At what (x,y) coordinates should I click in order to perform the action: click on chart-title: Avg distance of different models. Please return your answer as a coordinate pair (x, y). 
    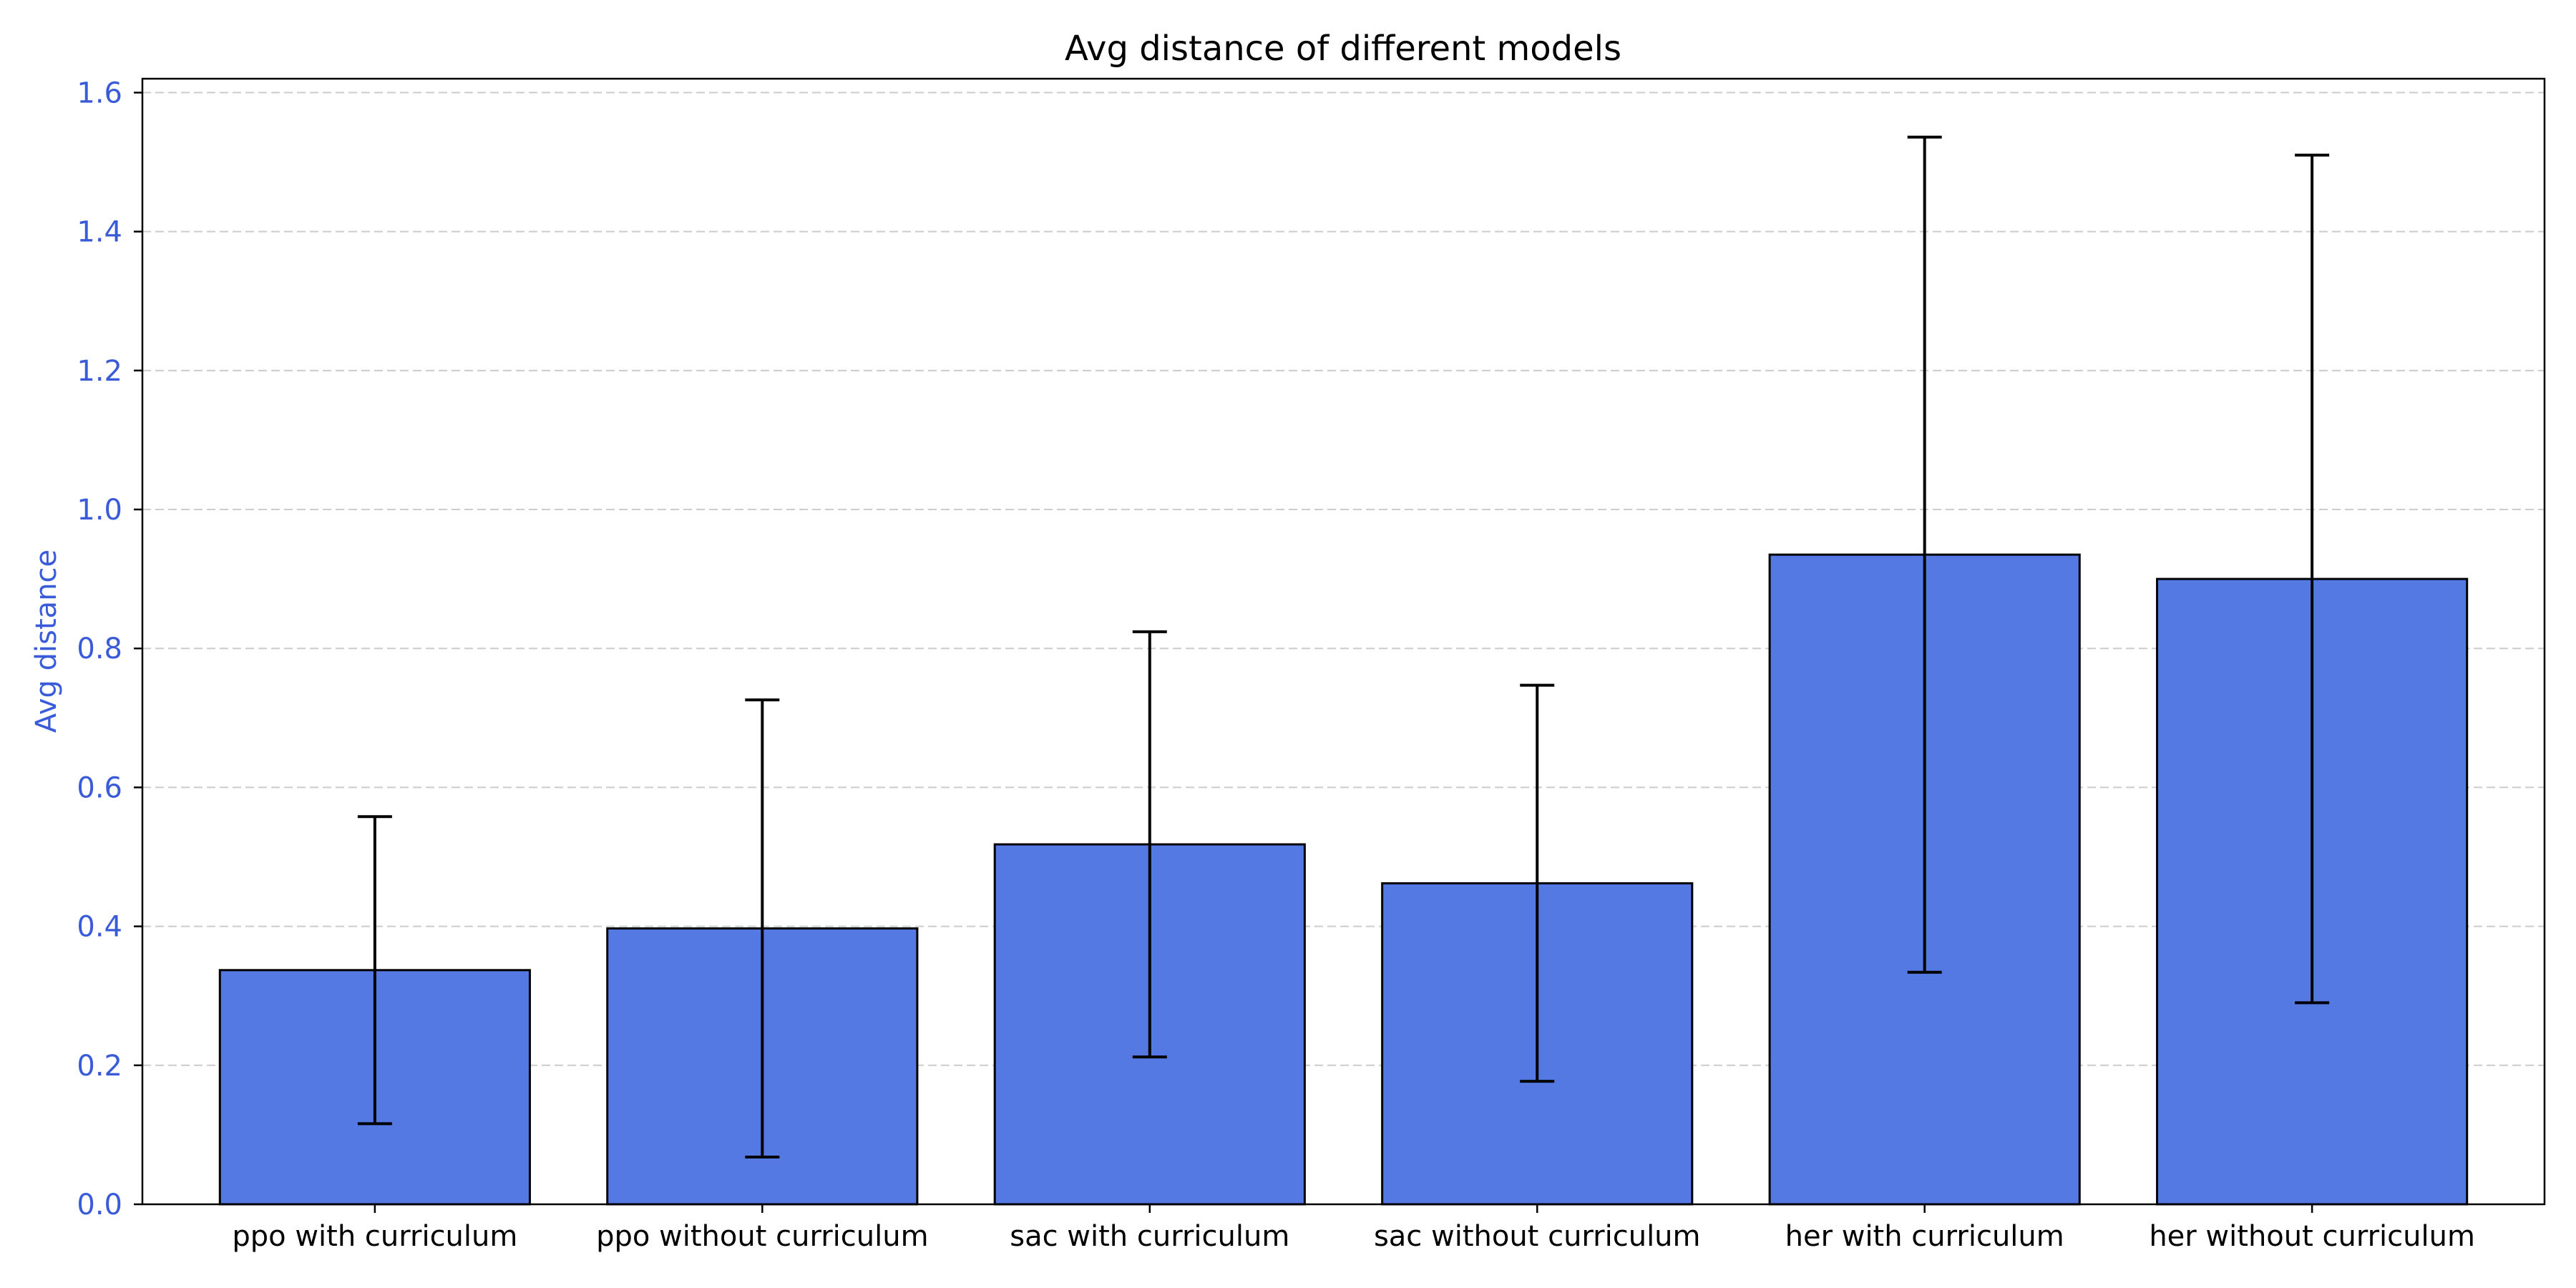
    Looking at the image, I should click on (1343, 49).